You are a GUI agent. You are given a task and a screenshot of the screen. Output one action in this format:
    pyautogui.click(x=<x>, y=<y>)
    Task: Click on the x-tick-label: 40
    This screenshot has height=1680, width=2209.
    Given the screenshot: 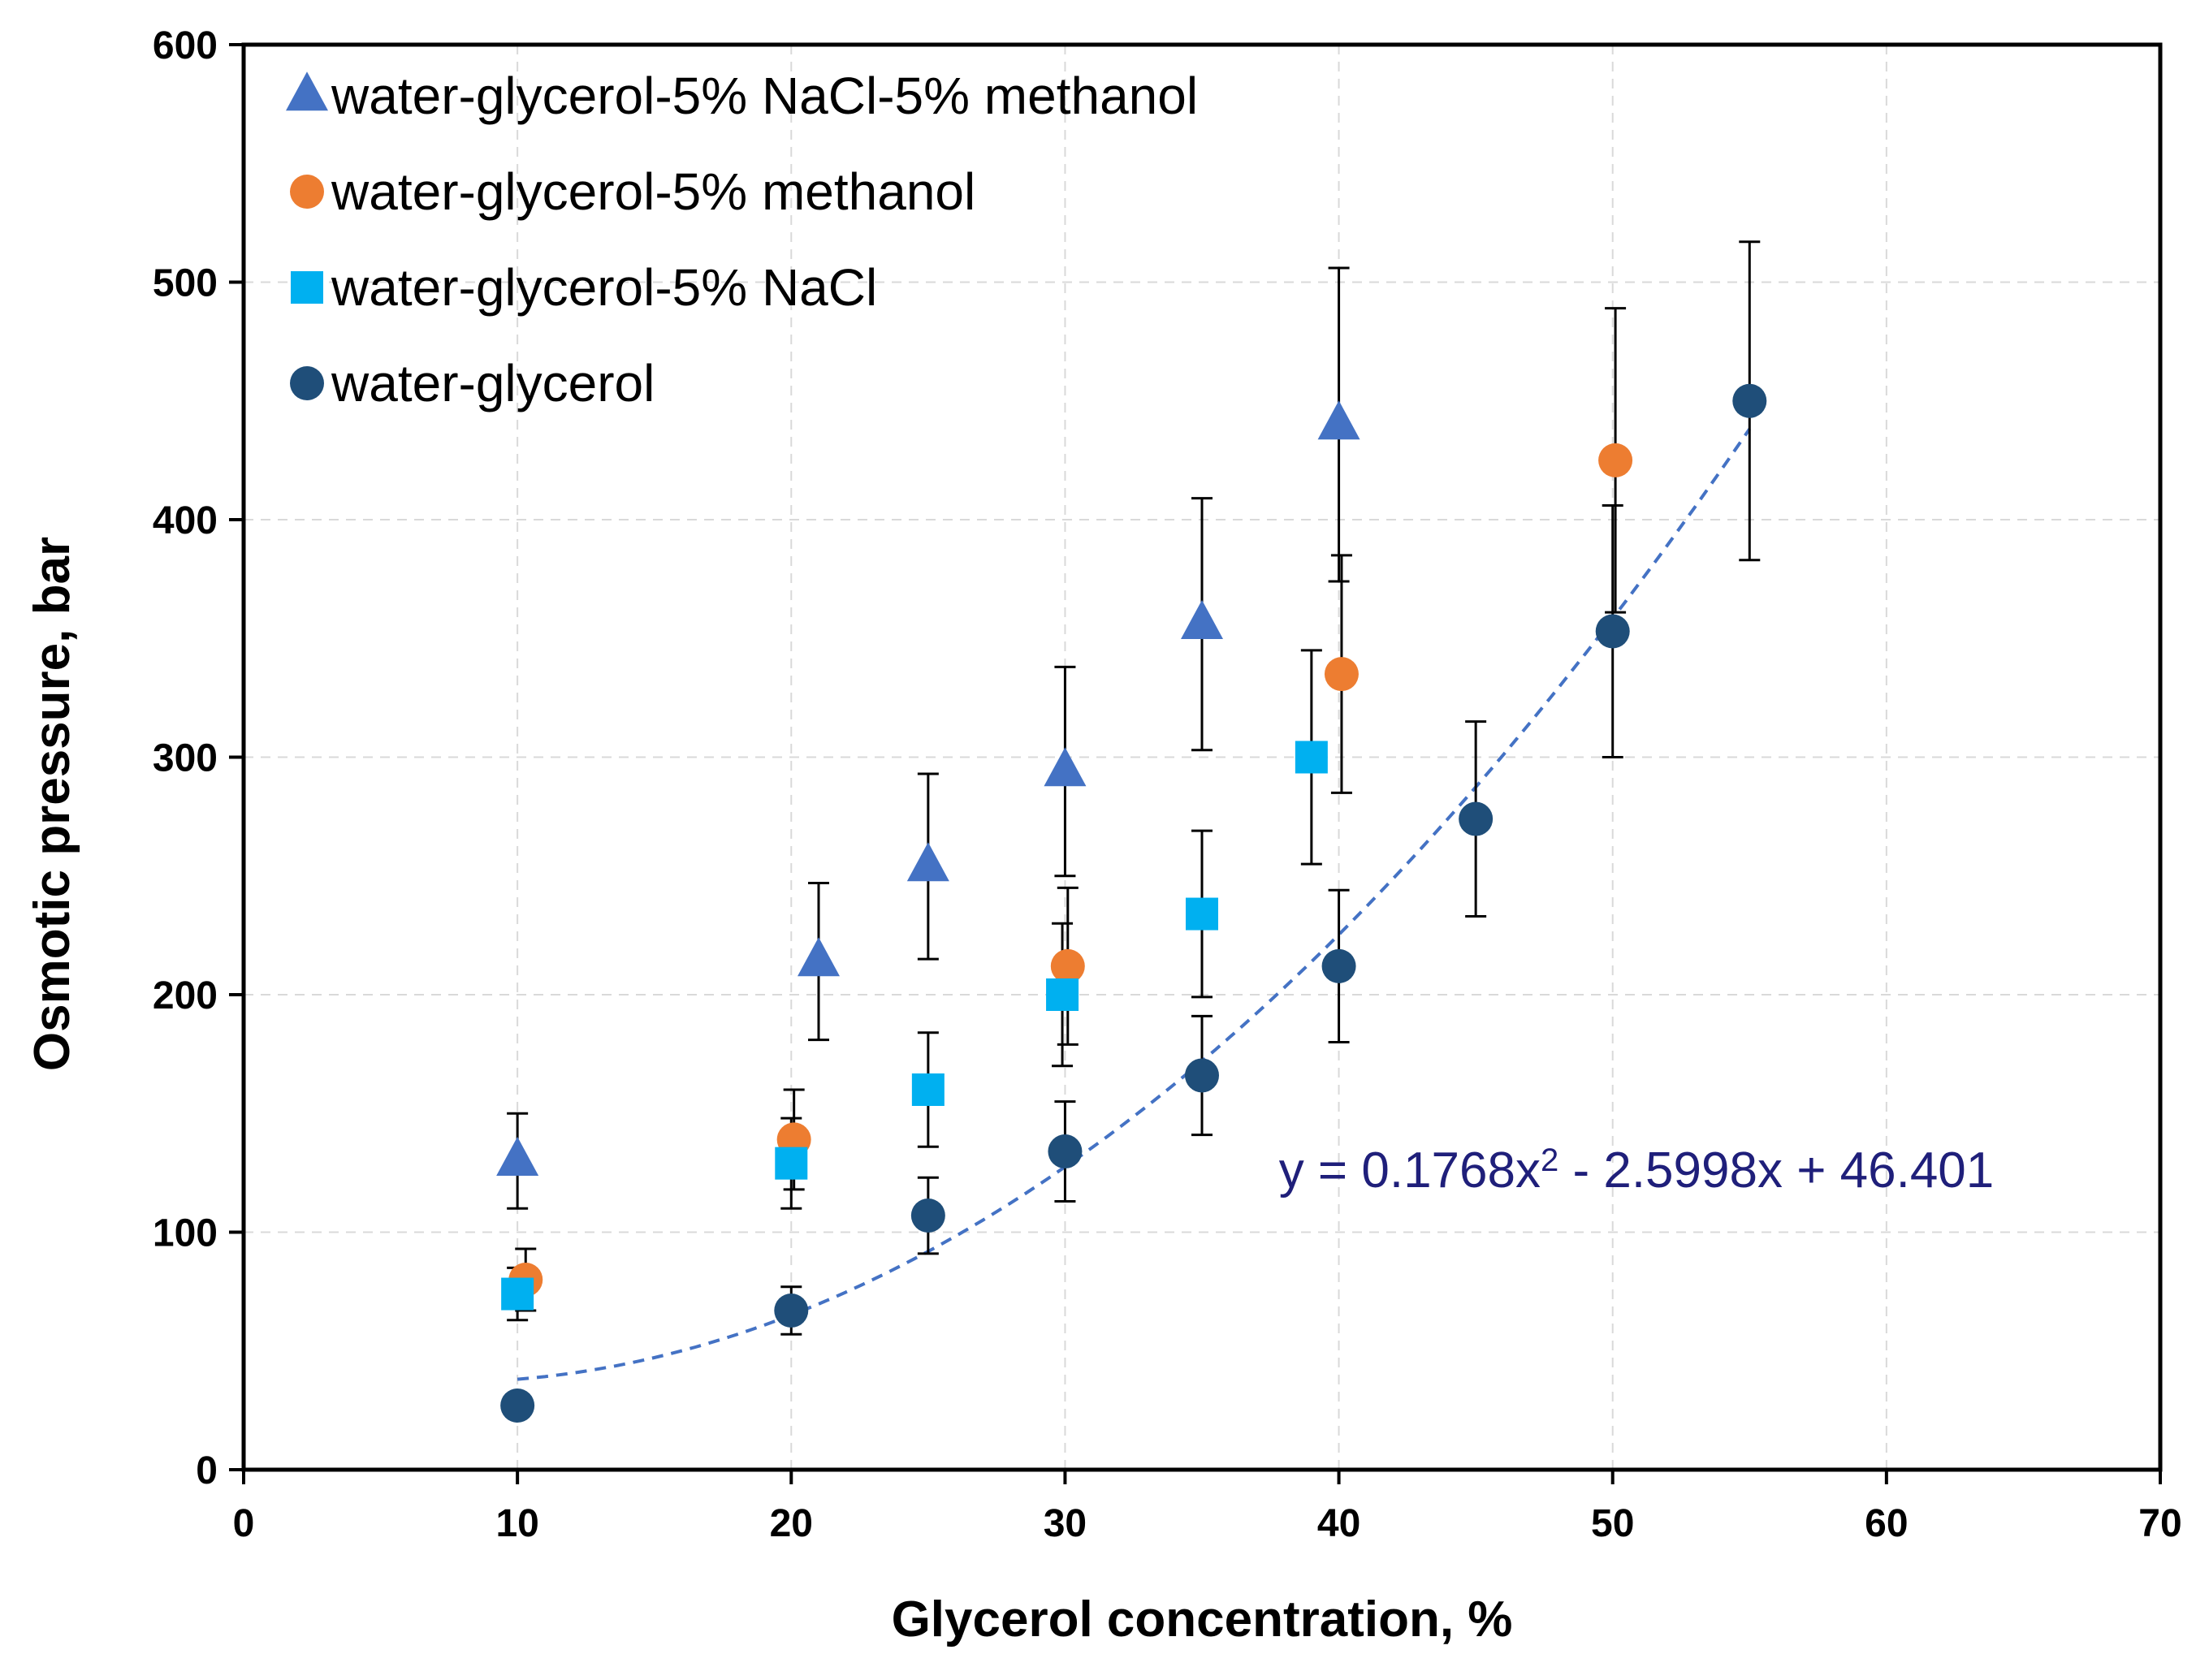 What is the action you would take?
    pyautogui.click(x=1338, y=1523)
    